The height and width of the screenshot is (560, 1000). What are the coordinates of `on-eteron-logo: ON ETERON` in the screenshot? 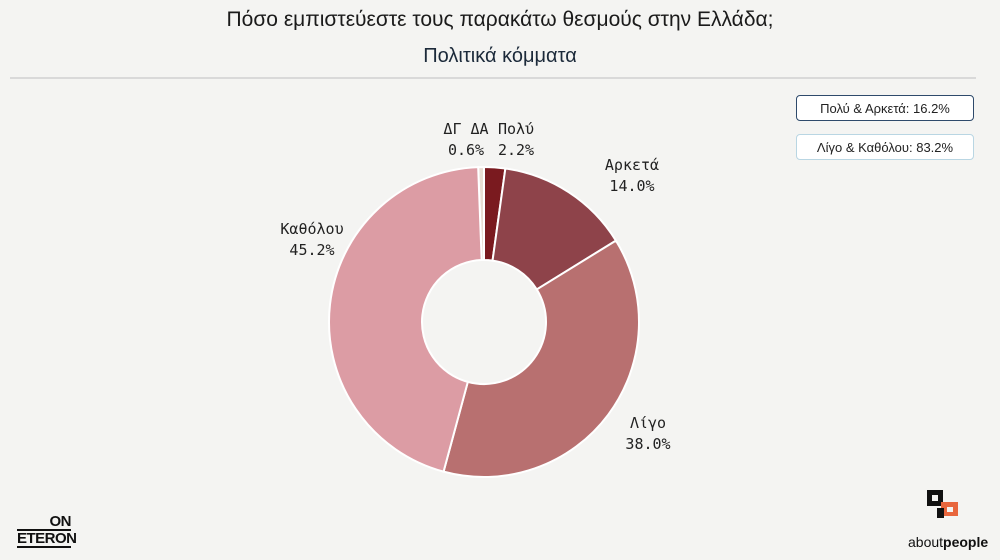 It's located at (47, 530).